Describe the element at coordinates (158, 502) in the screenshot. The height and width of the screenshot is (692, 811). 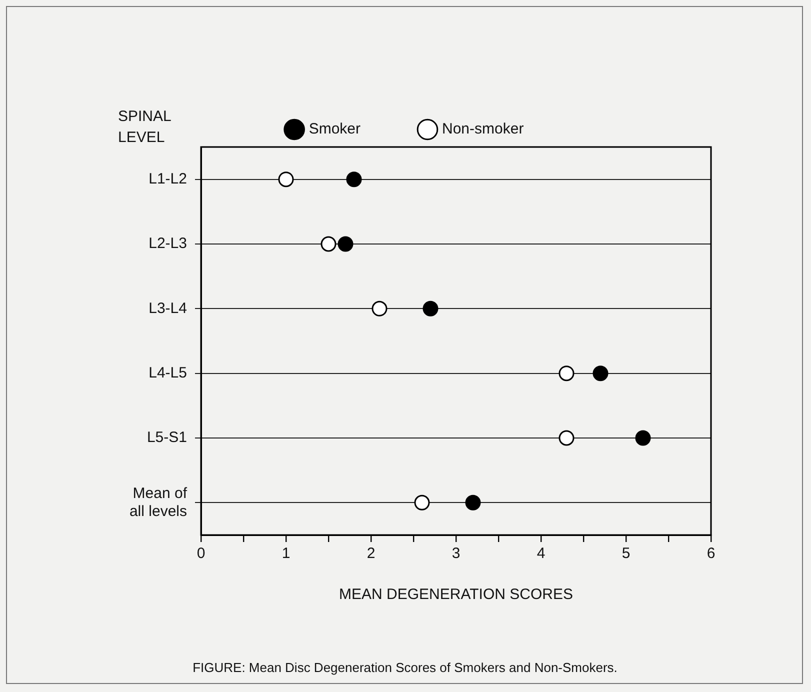
I see `y-tick-label: Mean of all levels` at that location.